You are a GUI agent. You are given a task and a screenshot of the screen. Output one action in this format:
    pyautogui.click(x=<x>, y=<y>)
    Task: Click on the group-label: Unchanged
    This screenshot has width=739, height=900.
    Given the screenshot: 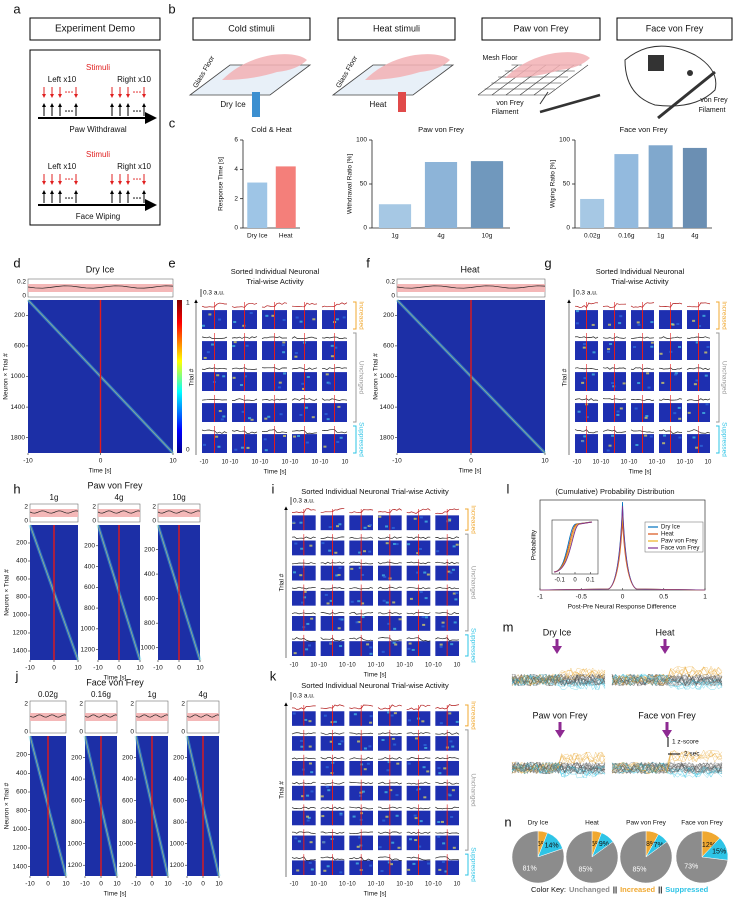 What is the action you would take?
    pyautogui.click(x=472, y=583)
    